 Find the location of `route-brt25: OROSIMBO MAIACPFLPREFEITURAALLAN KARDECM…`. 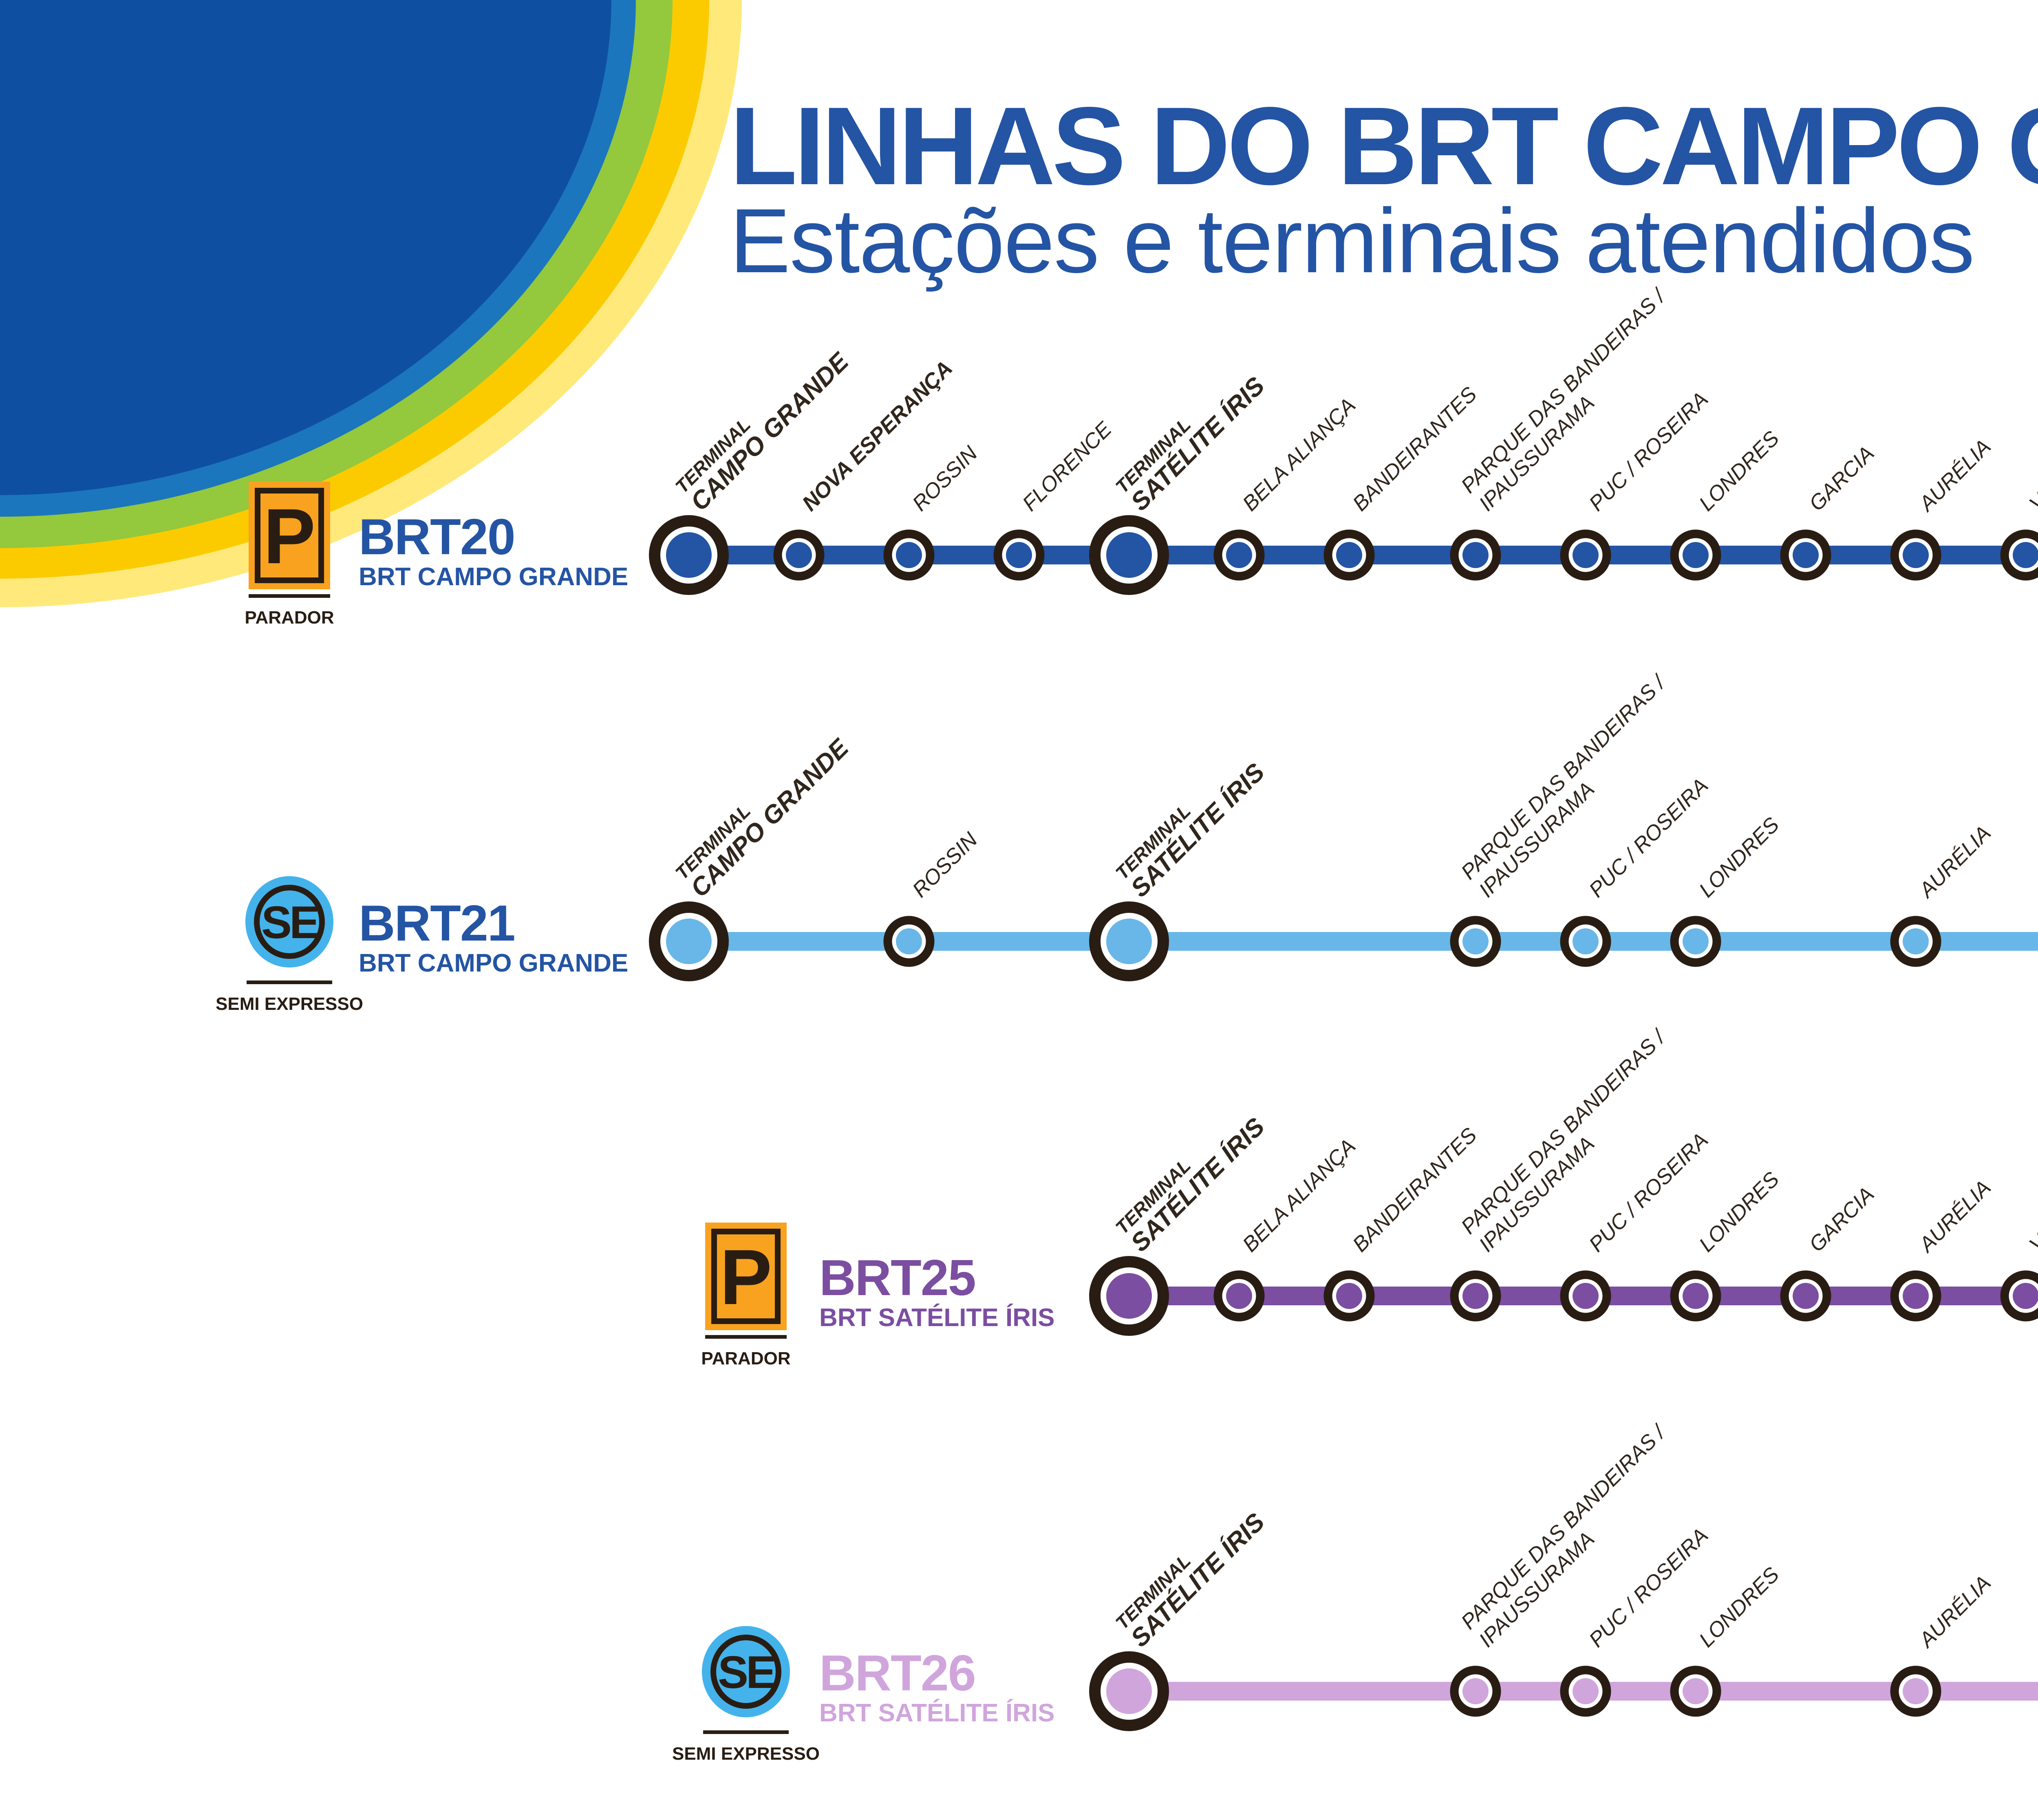

route-brt25: OROSIMBO MAIACPFLPREFEITURAALLAN KARDECM… is located at coordinates (1370, 1196).